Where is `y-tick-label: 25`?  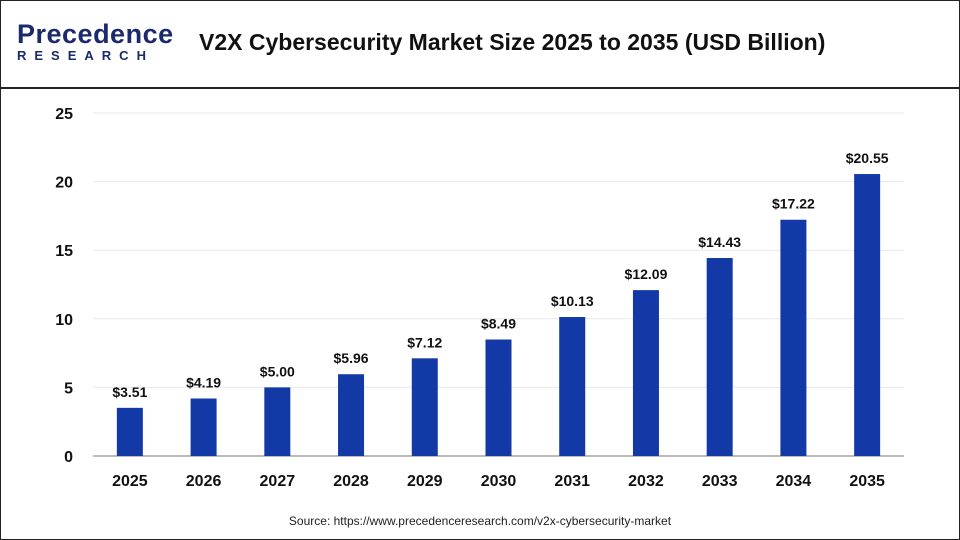 y-tick-label: 25 is located at coordinates (64, 114).